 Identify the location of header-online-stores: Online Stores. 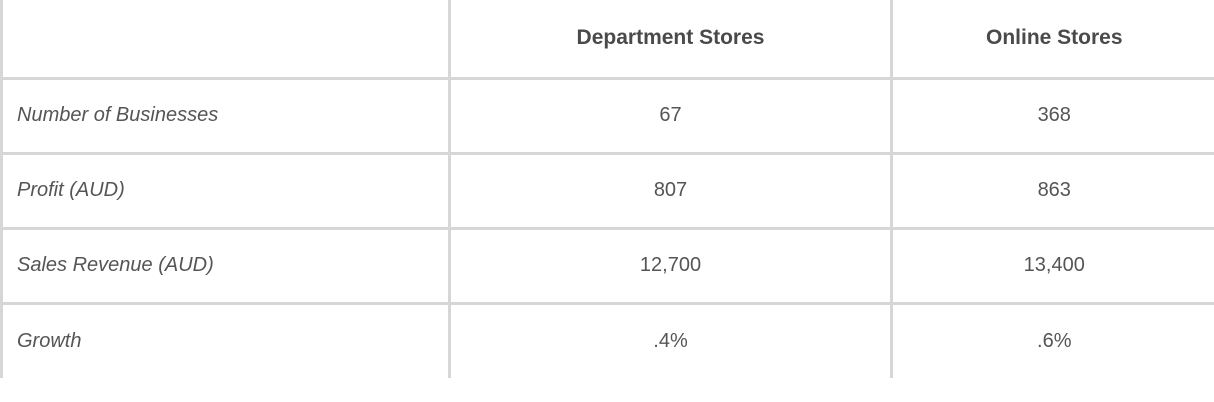
(1052, 40).